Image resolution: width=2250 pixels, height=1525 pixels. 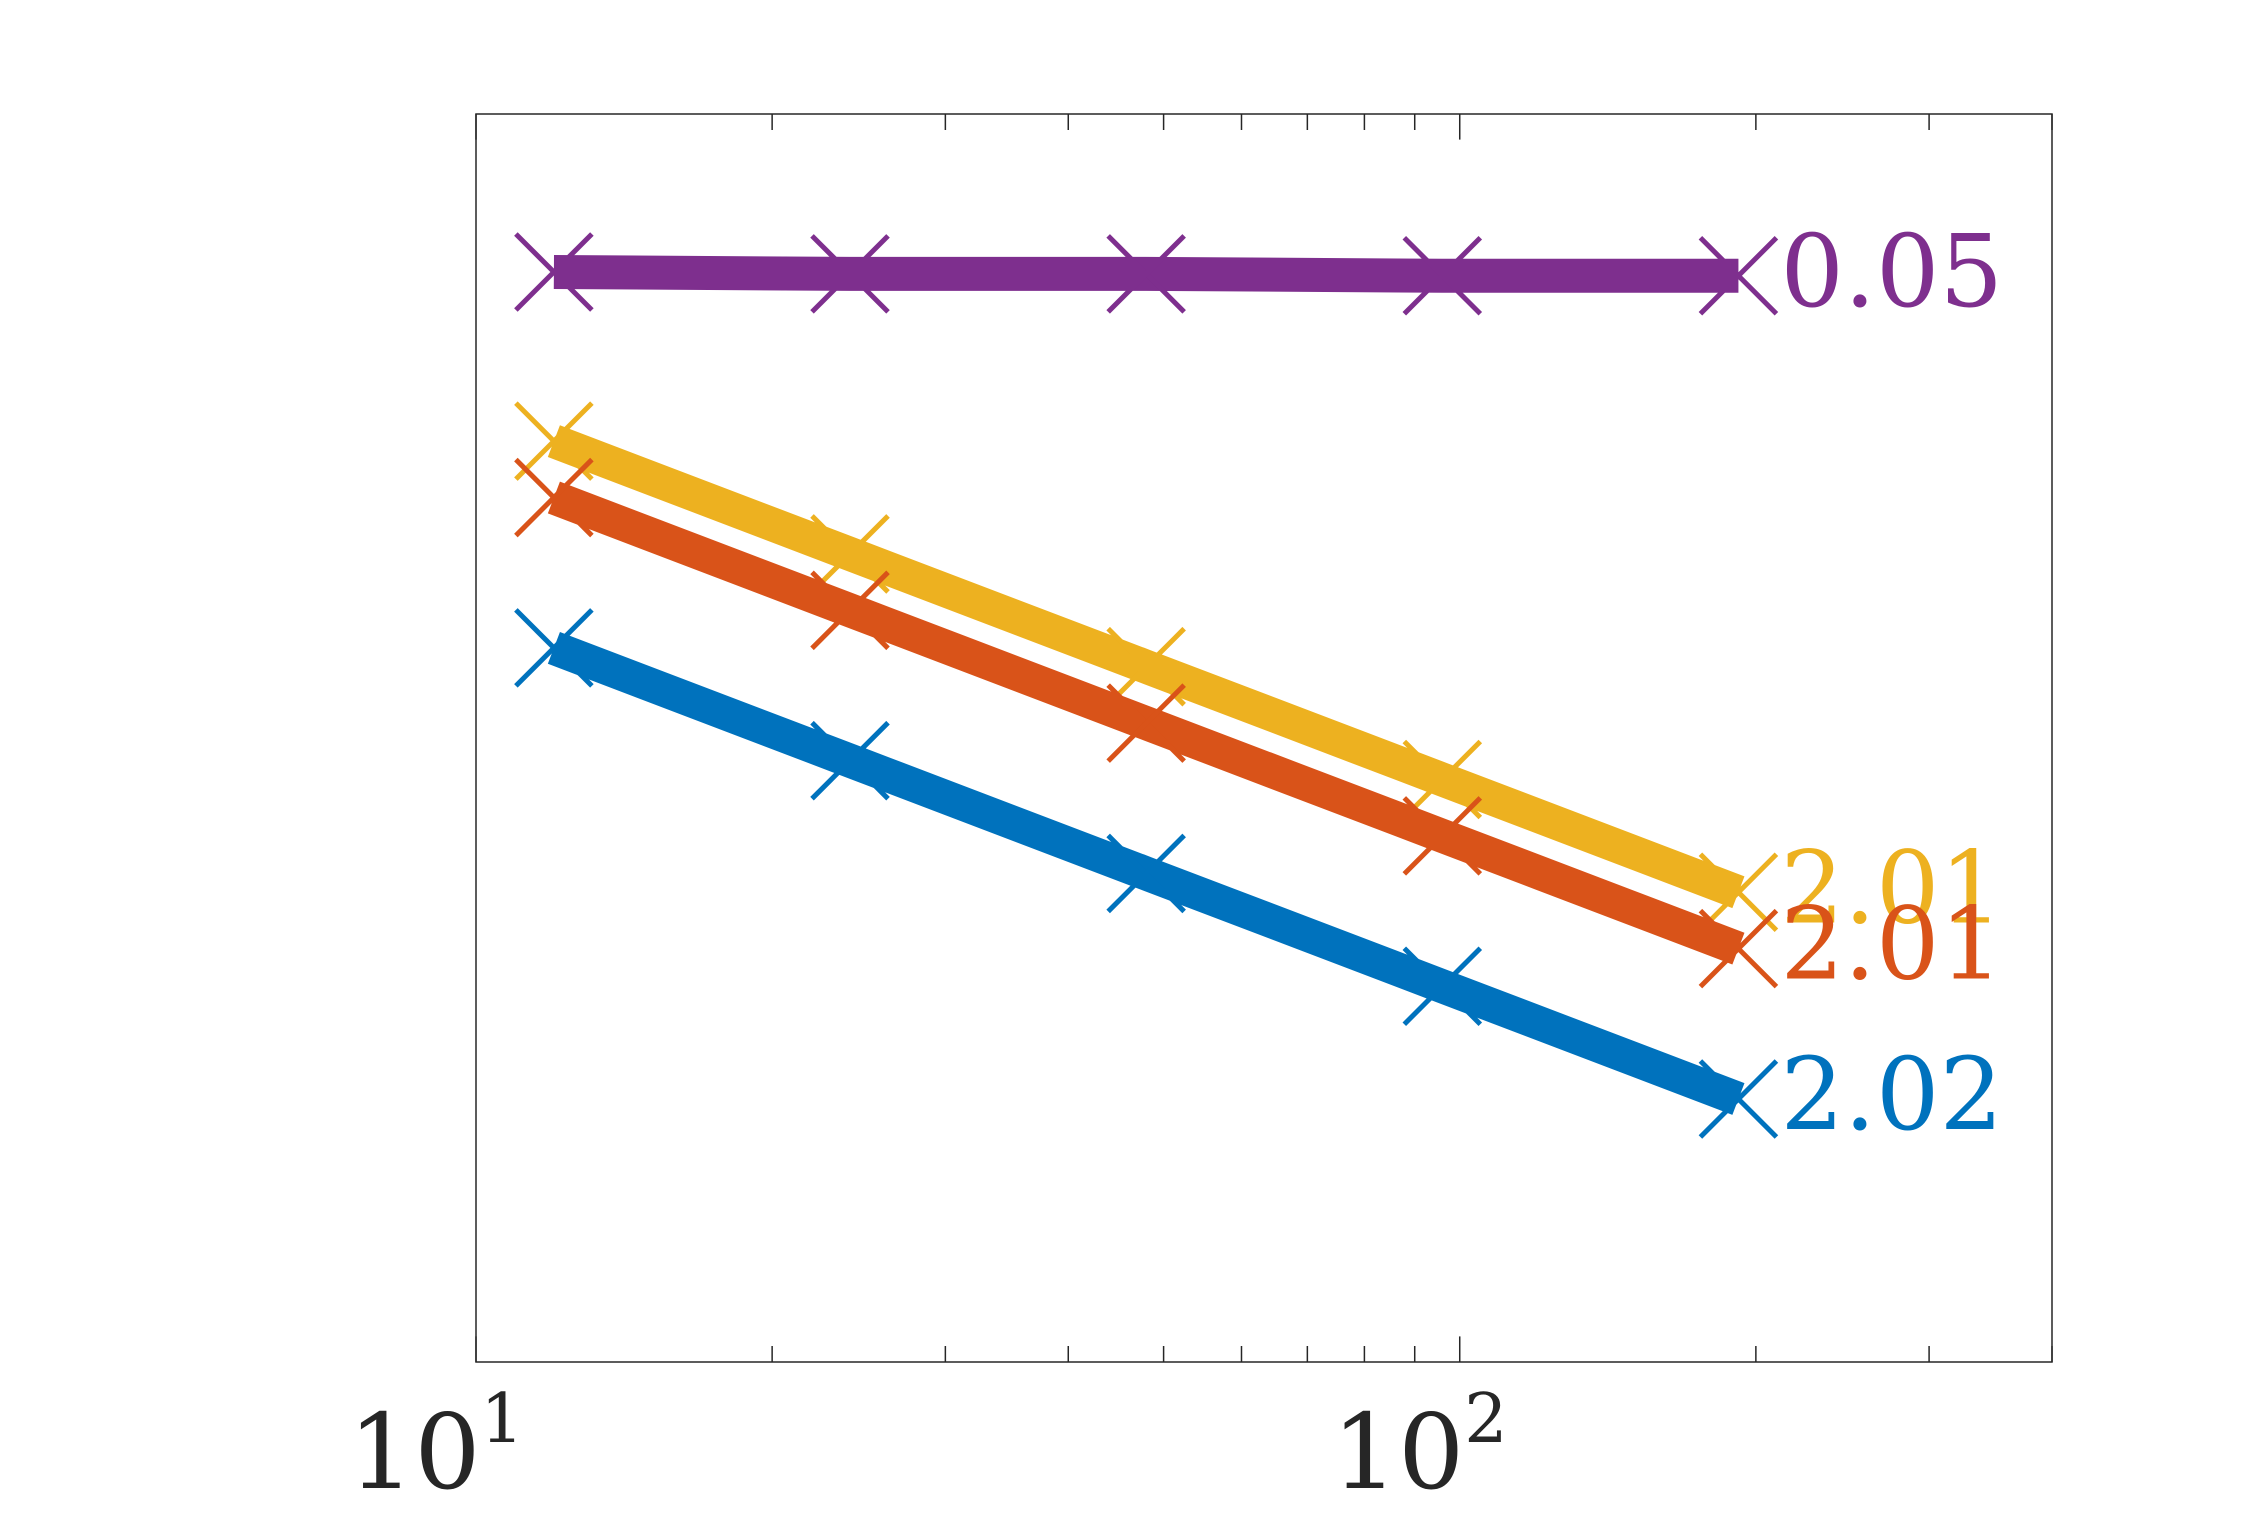 I want to click on x-tick-label: 10¹, so click(x=436, y=1446).